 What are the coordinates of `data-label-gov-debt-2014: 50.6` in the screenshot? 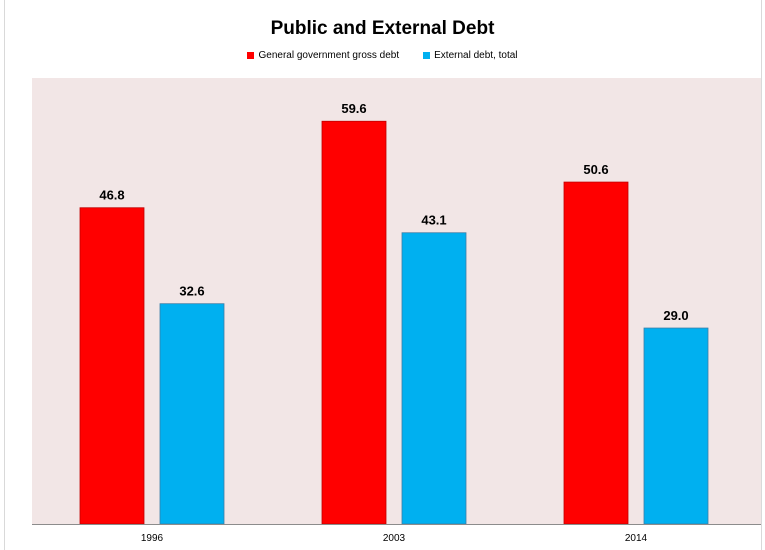 It's located at (595, 169).